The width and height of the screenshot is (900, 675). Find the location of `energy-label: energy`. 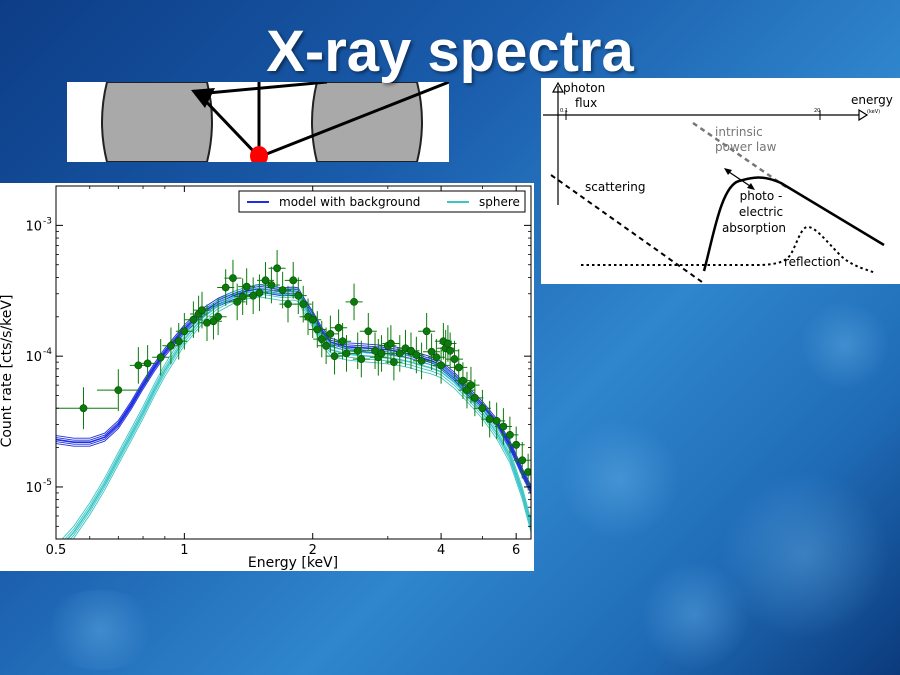

energy-label: energy is located at coordinates (872, 100).